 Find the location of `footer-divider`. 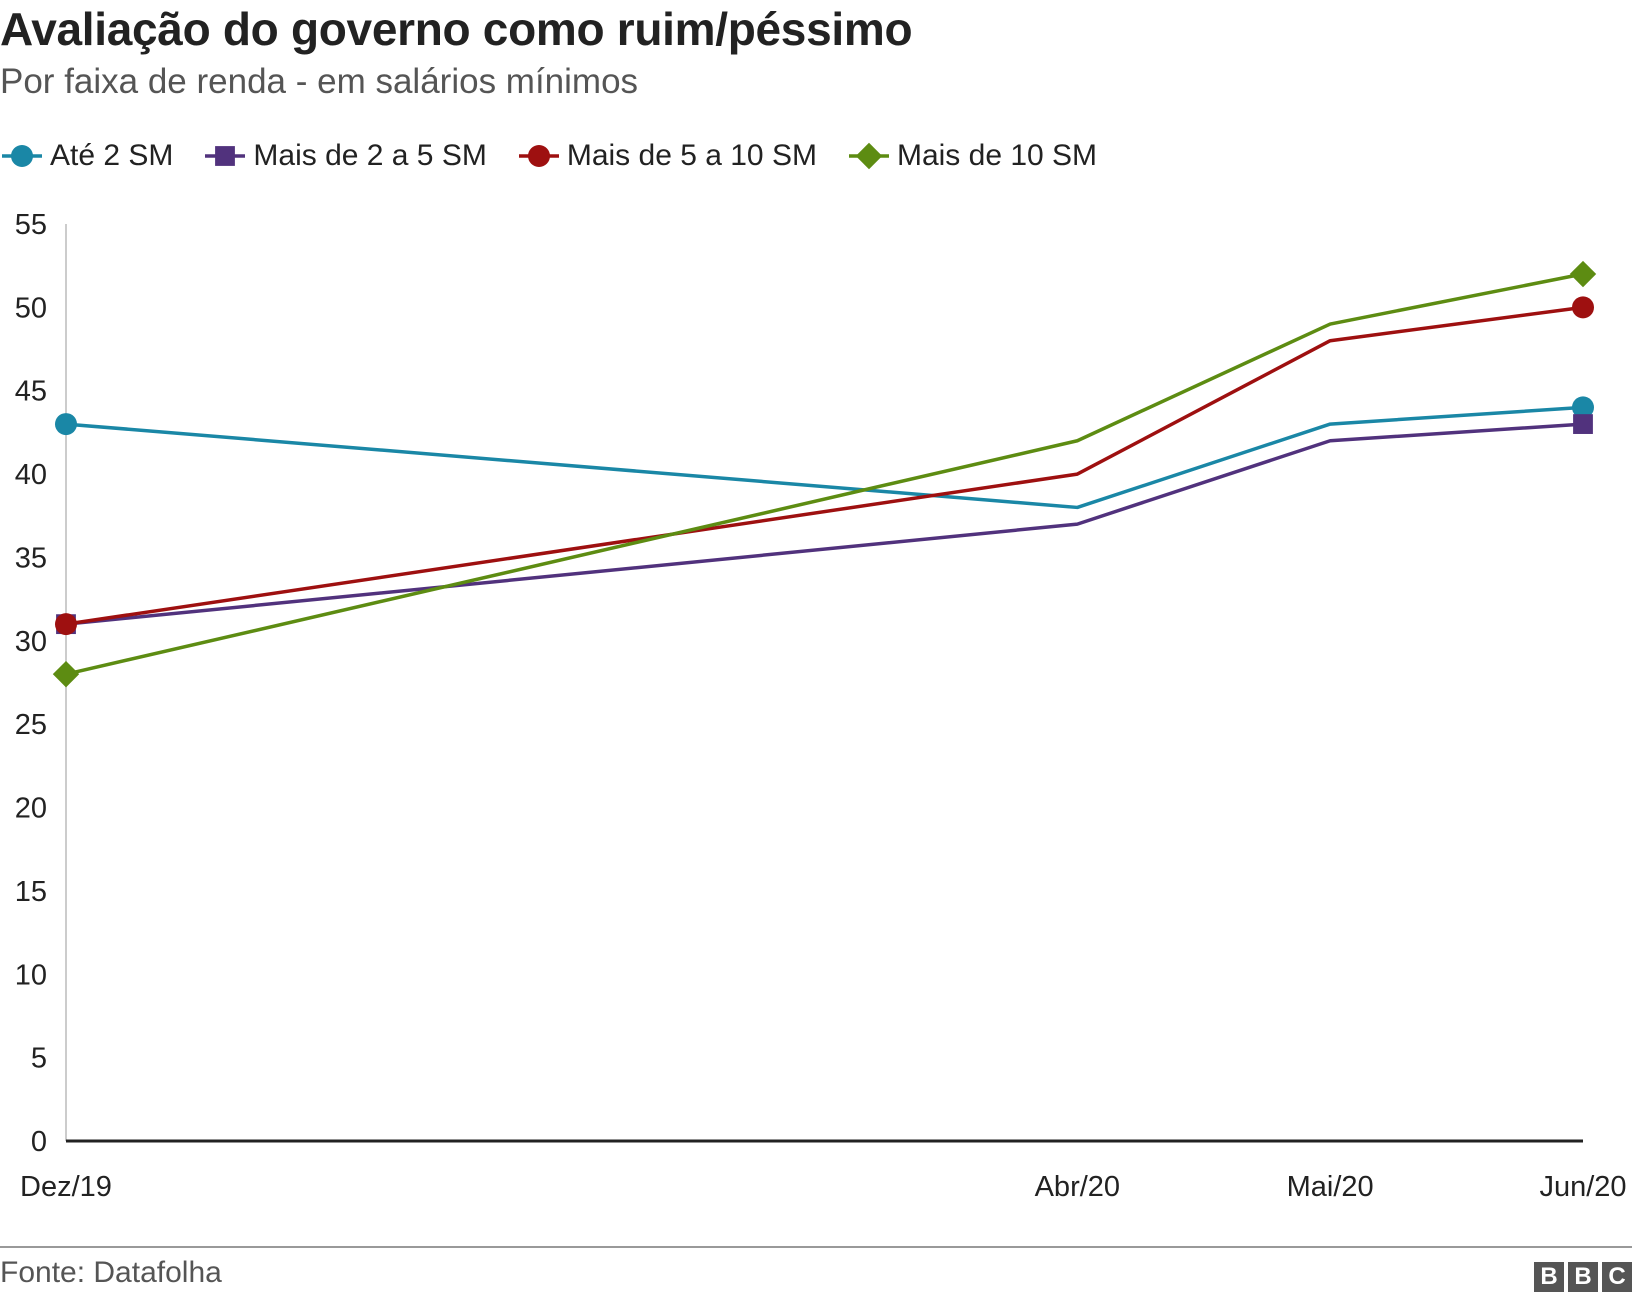

footer-divider is located at coordinates (816, 1247).